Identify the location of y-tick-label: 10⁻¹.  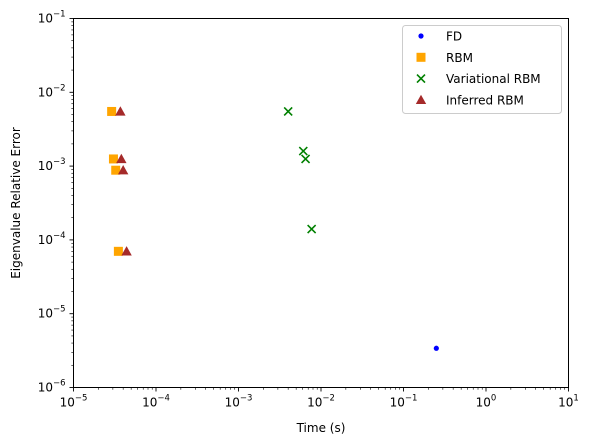
(52, 18).